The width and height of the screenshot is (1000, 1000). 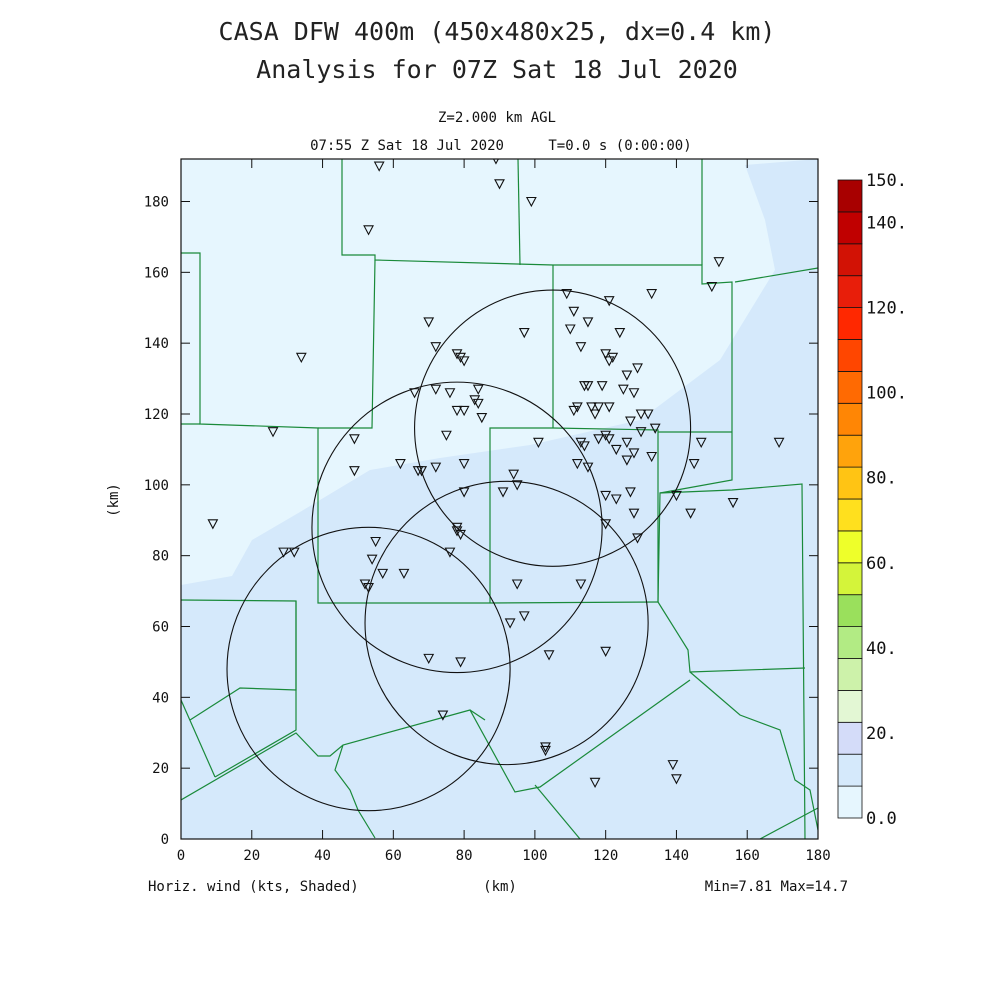 I want to click on colorbar-label: 20., so click(x=881, y=734).